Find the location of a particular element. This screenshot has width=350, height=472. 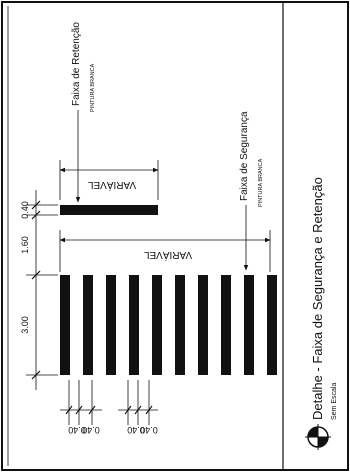

dimension-ticks is located at coordinates (36, 290).